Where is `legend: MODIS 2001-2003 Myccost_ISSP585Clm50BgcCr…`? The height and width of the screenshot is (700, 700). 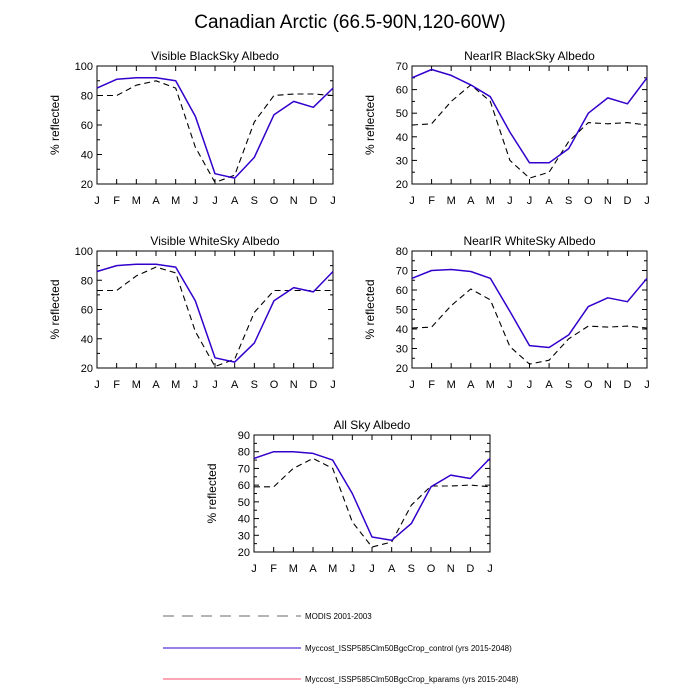 legend: MODIS 2001-2003 Myccost_ISSP585Clm50BgcCr… is located at coordinates (341, 648).